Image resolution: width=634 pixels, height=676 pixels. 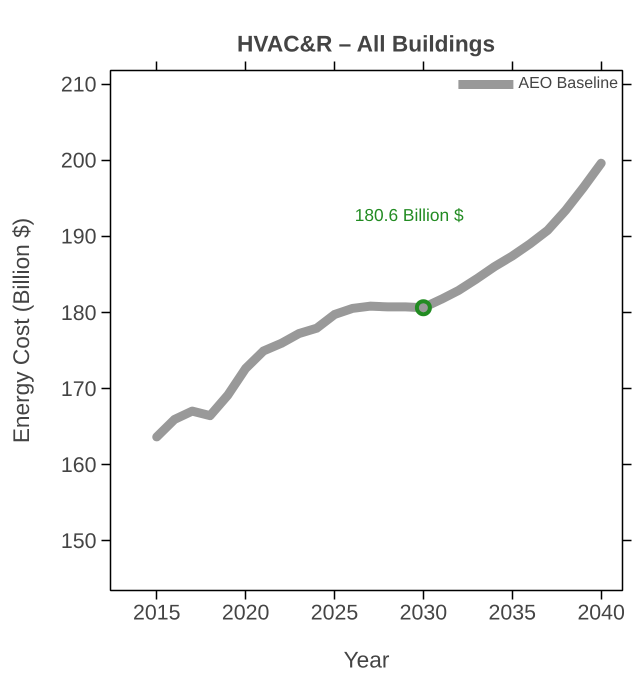 What do you see at coordinates (601, 612) in the screenshot?
I see `x-tick-label: 2040` at bounding box center [601, 612].